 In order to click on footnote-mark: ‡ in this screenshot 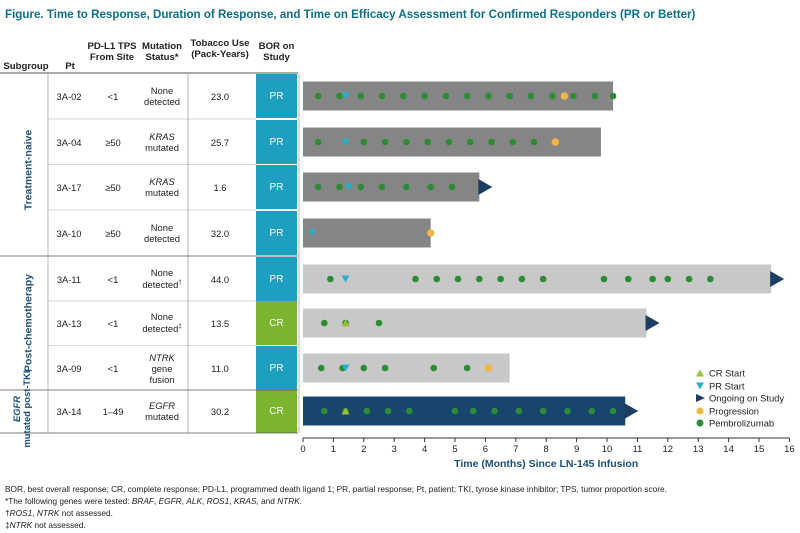, I will do `click(180, 327)`.